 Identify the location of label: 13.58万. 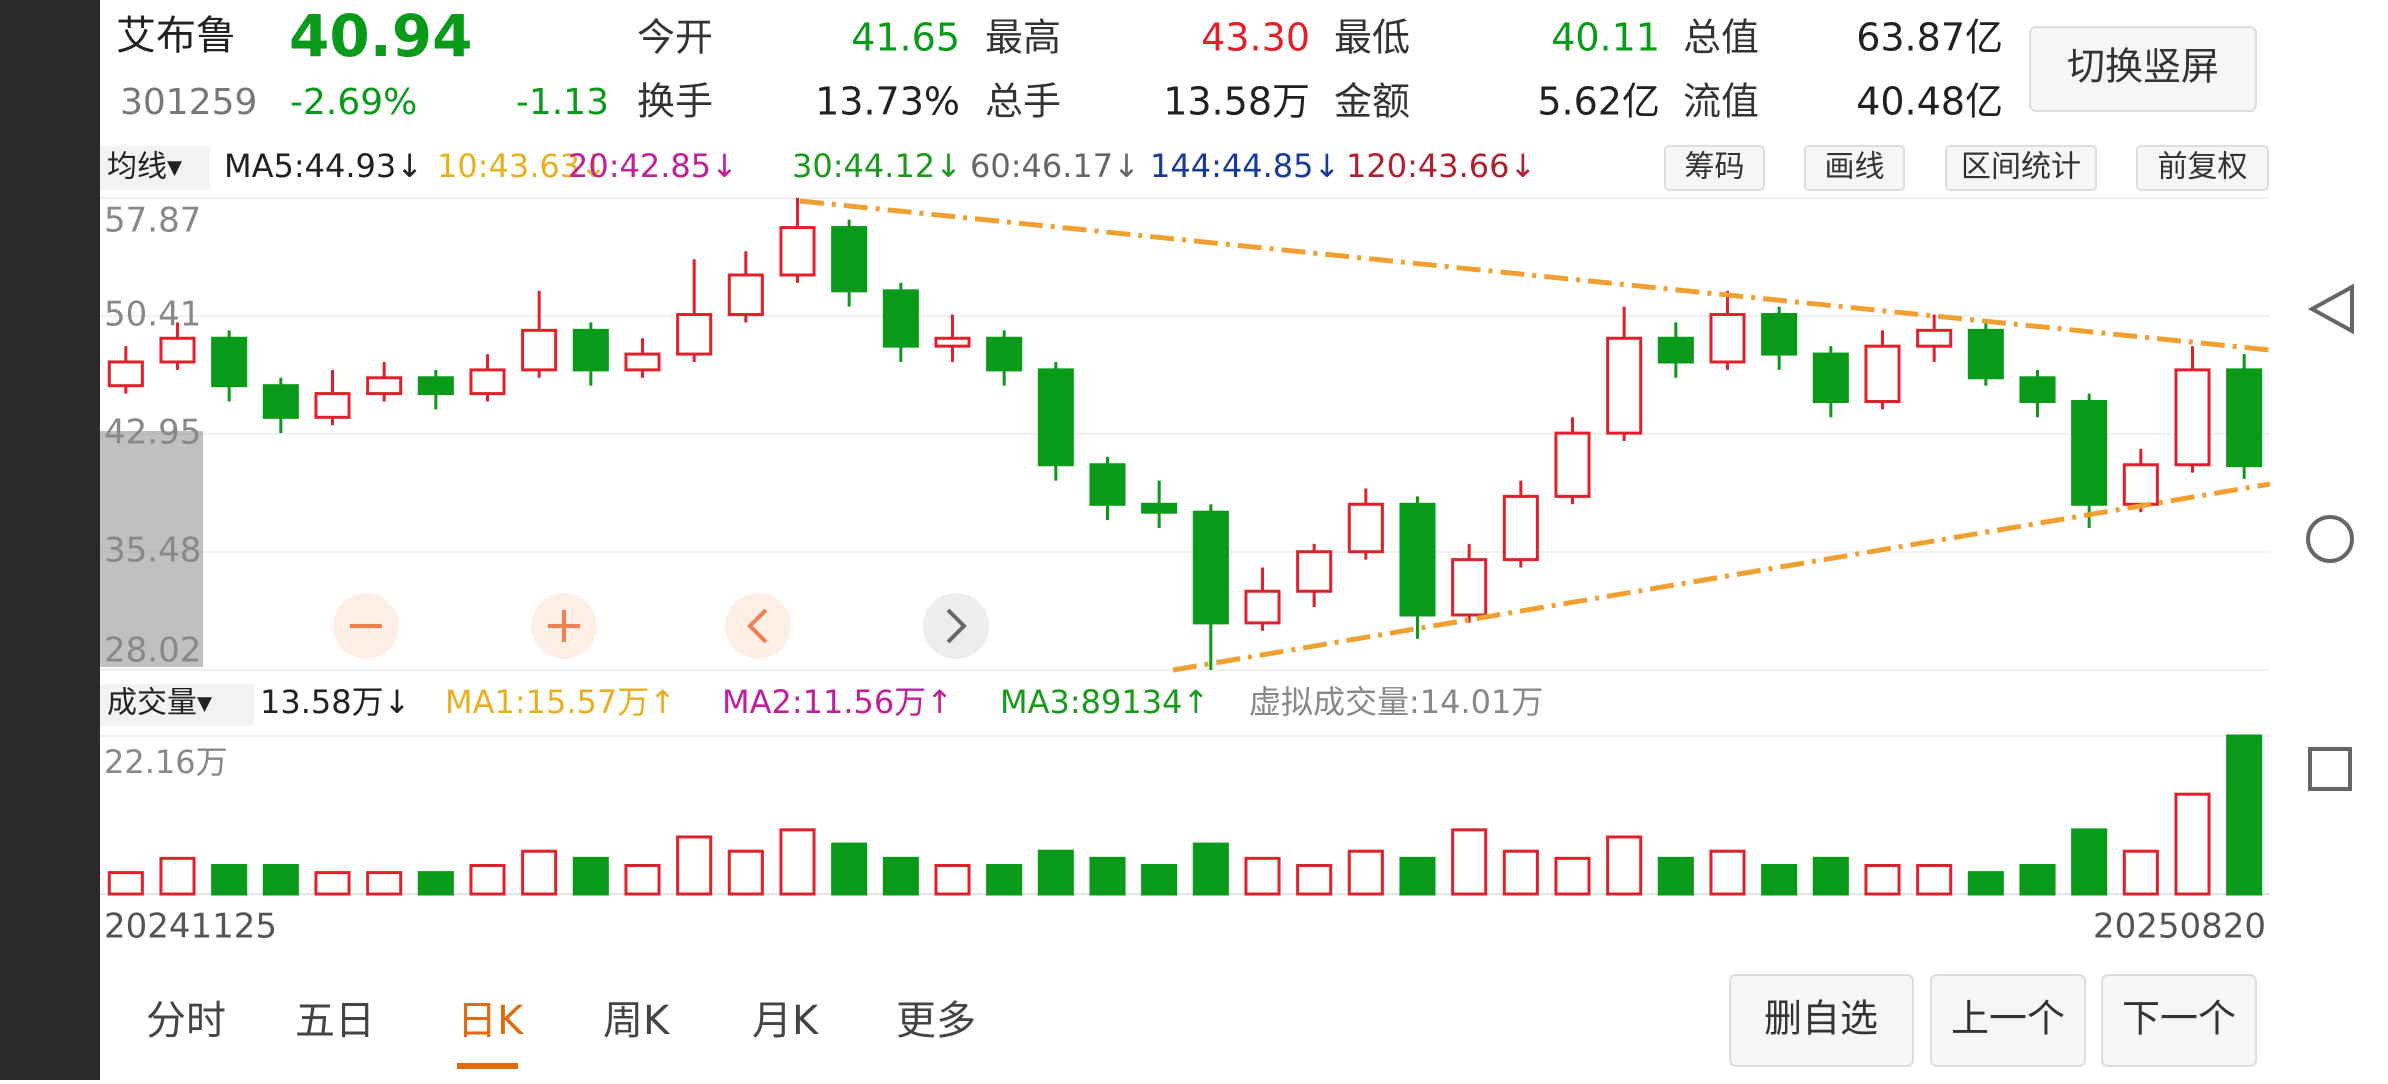
(1236, 102).